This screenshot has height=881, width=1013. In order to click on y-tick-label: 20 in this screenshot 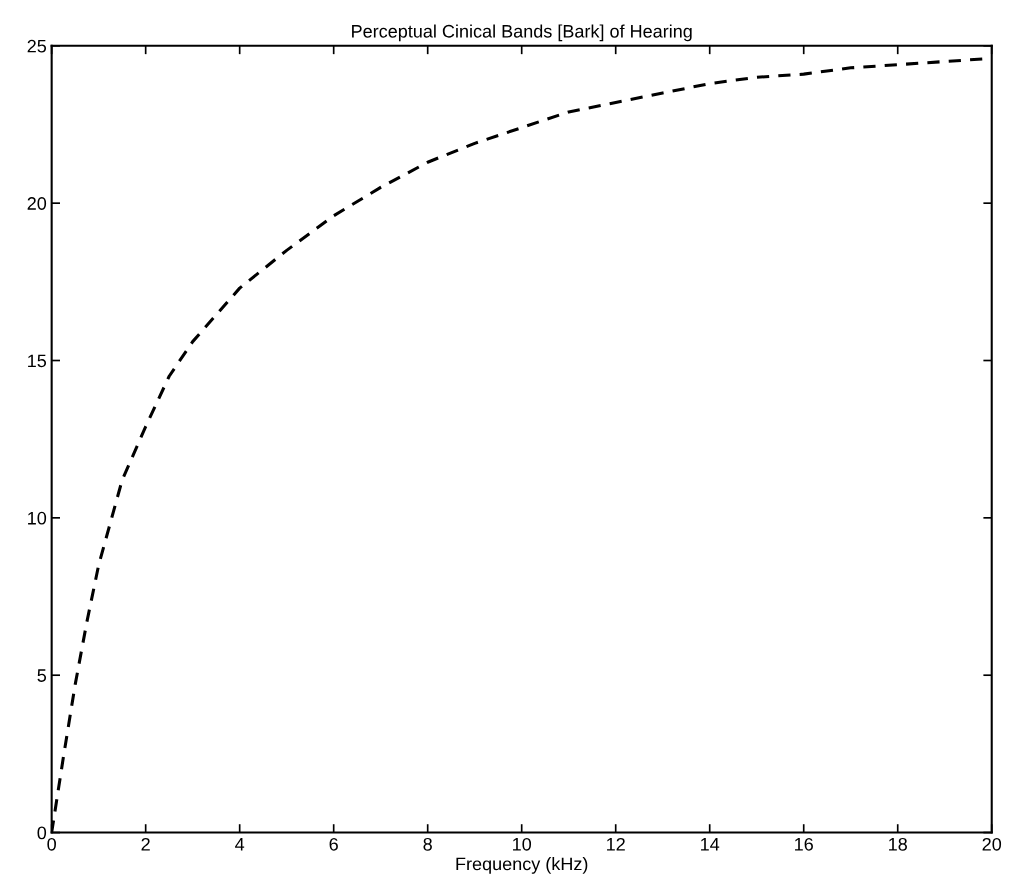, I will do `click(37, 203)`.